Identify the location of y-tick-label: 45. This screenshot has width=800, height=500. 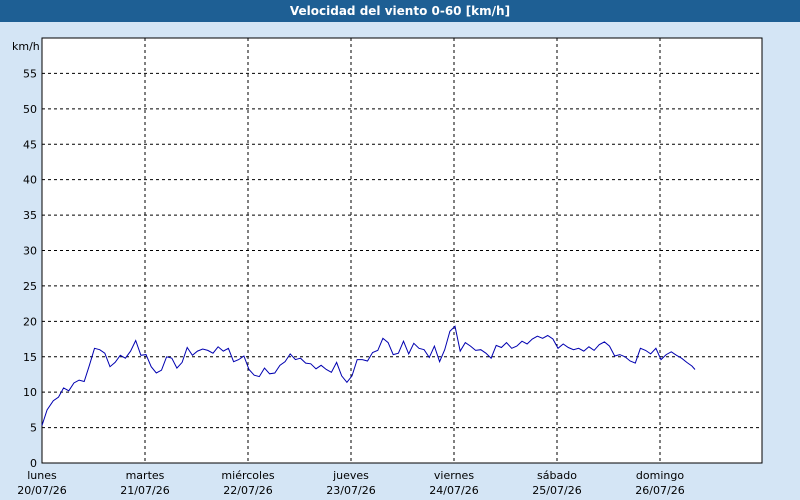
(30, 144).